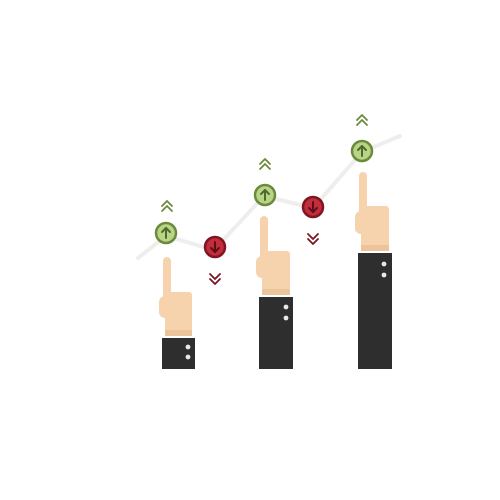 The width and height of the screenshot is (500, 500). I want to click on hand-right, so click(373, 270).